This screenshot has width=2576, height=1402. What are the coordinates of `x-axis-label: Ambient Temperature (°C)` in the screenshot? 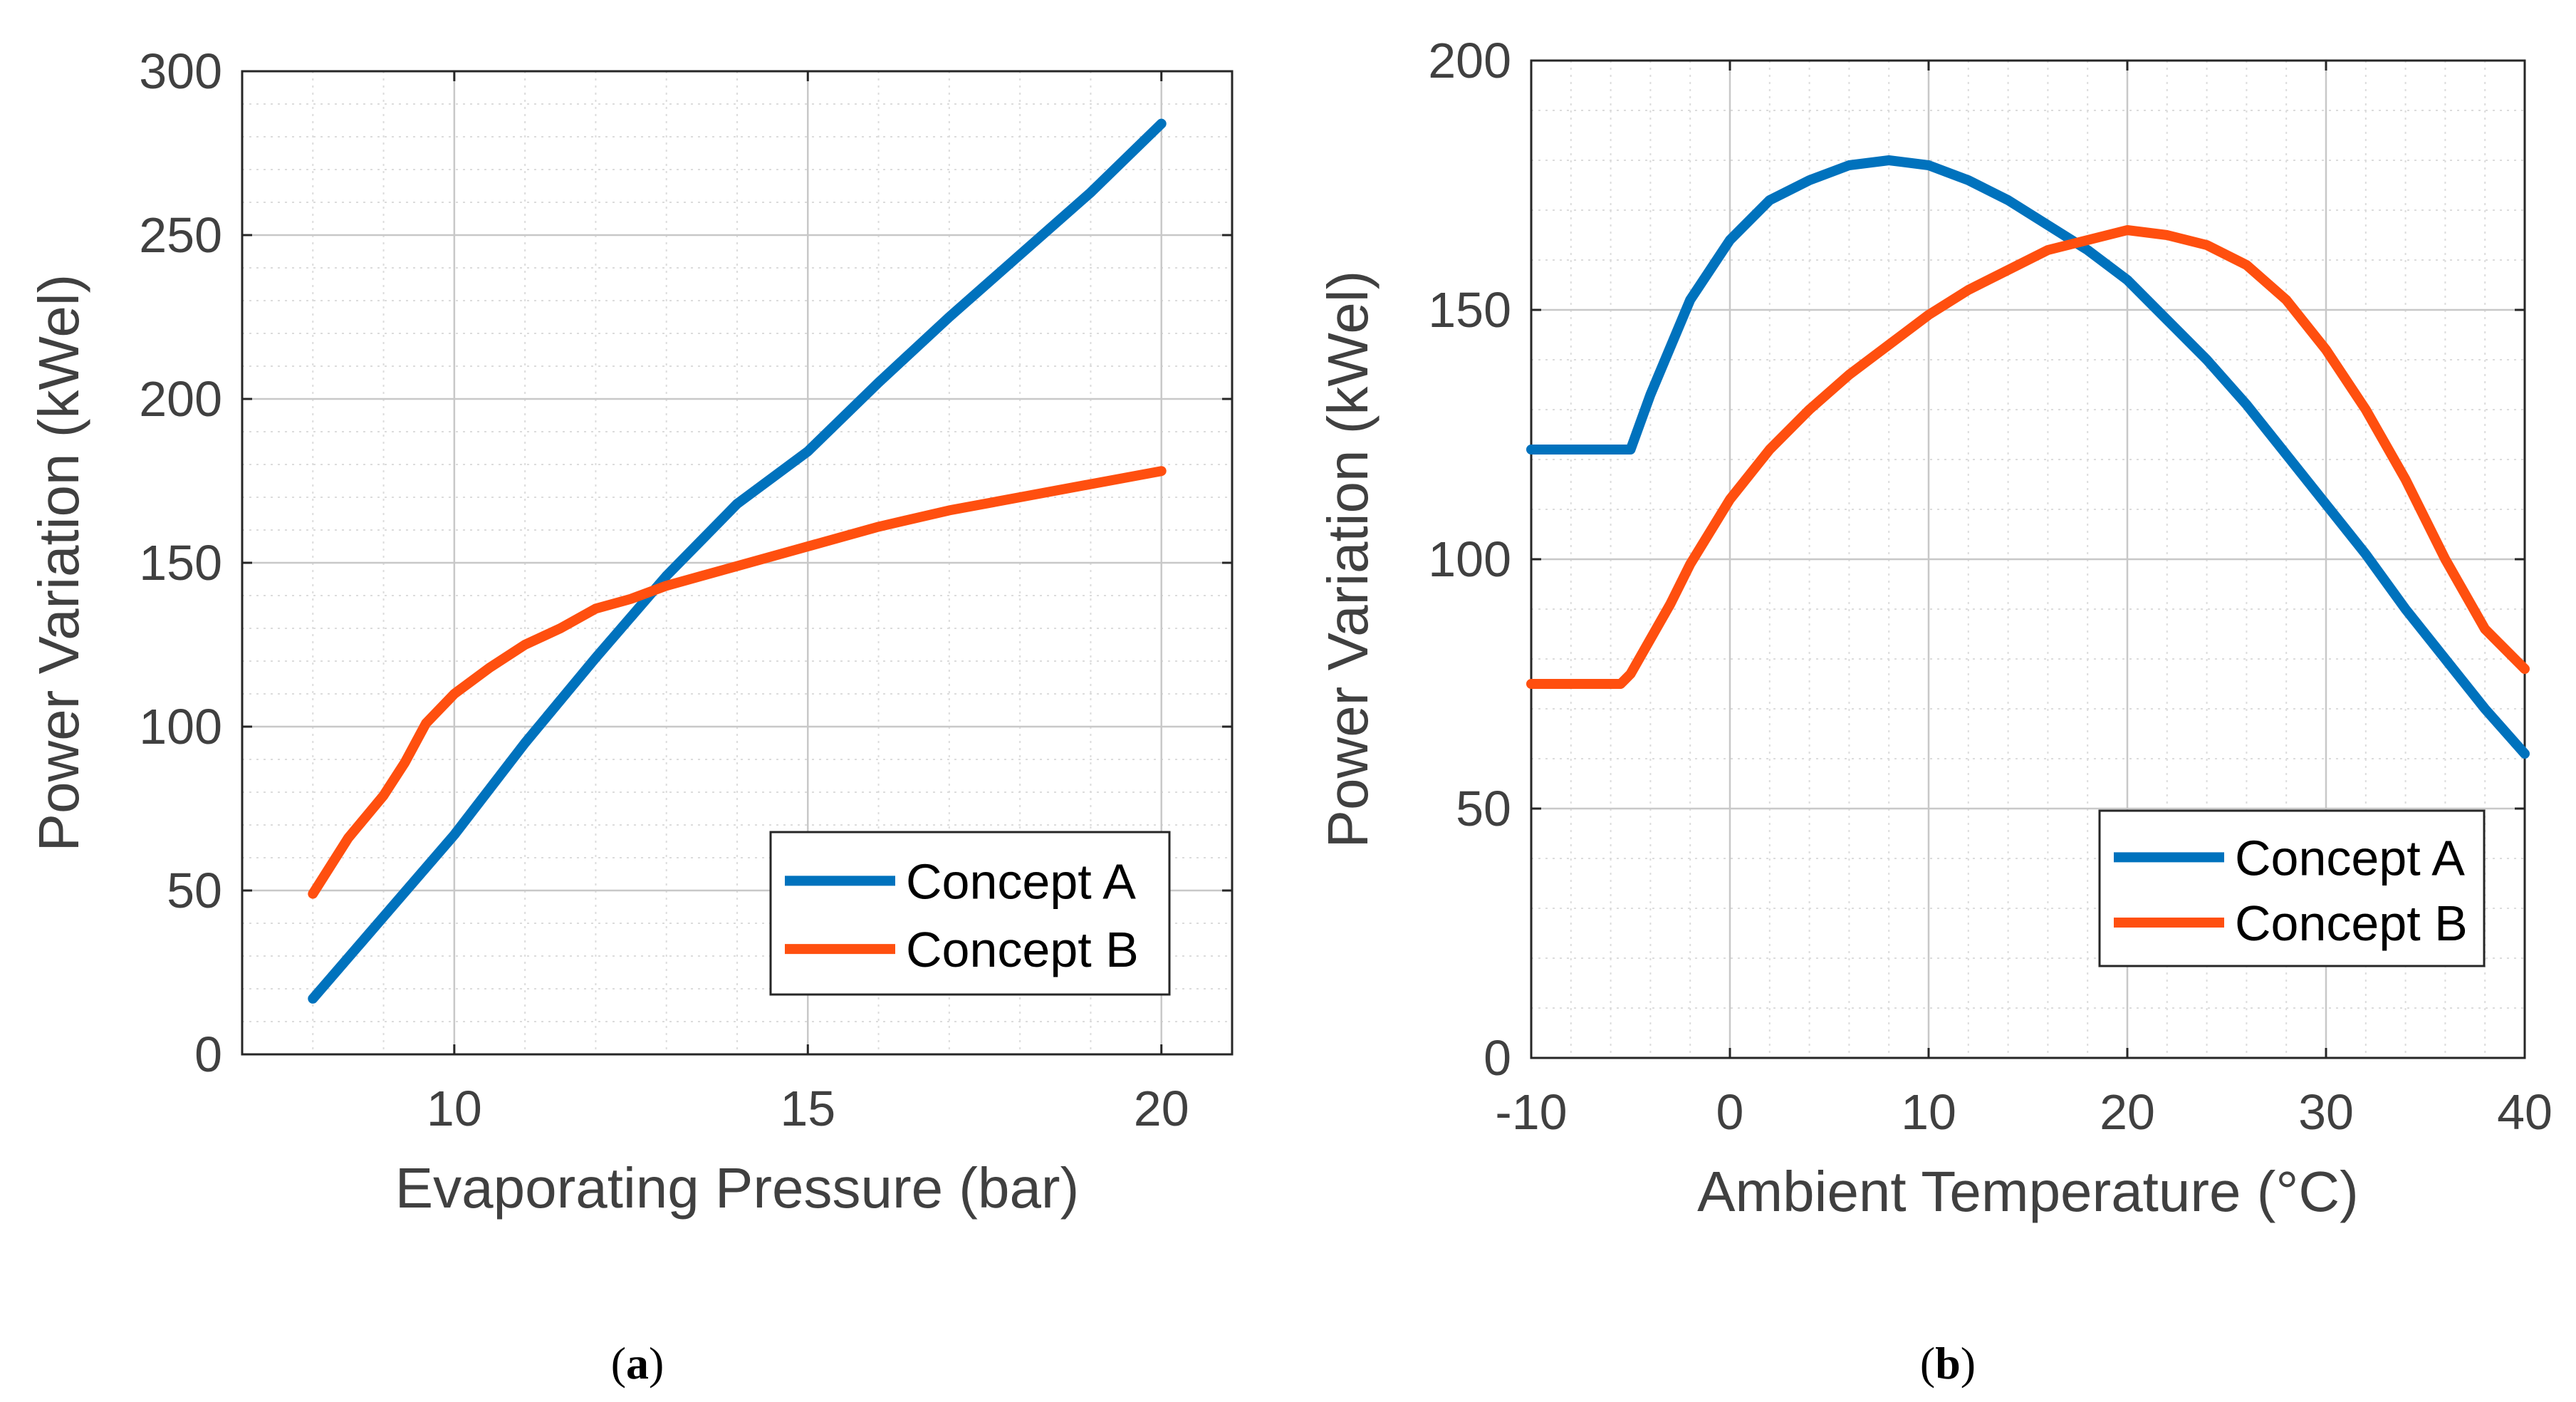 It's located at (2028, 1191).